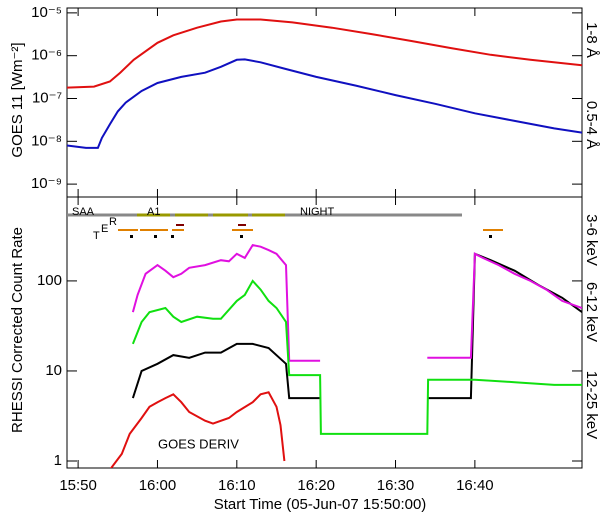  What do you see at coordinates (17, 330) in the screenshot?
I see `y-axis-label: RHESSI Corrected Count Rate` at bounding box center [17, 330].